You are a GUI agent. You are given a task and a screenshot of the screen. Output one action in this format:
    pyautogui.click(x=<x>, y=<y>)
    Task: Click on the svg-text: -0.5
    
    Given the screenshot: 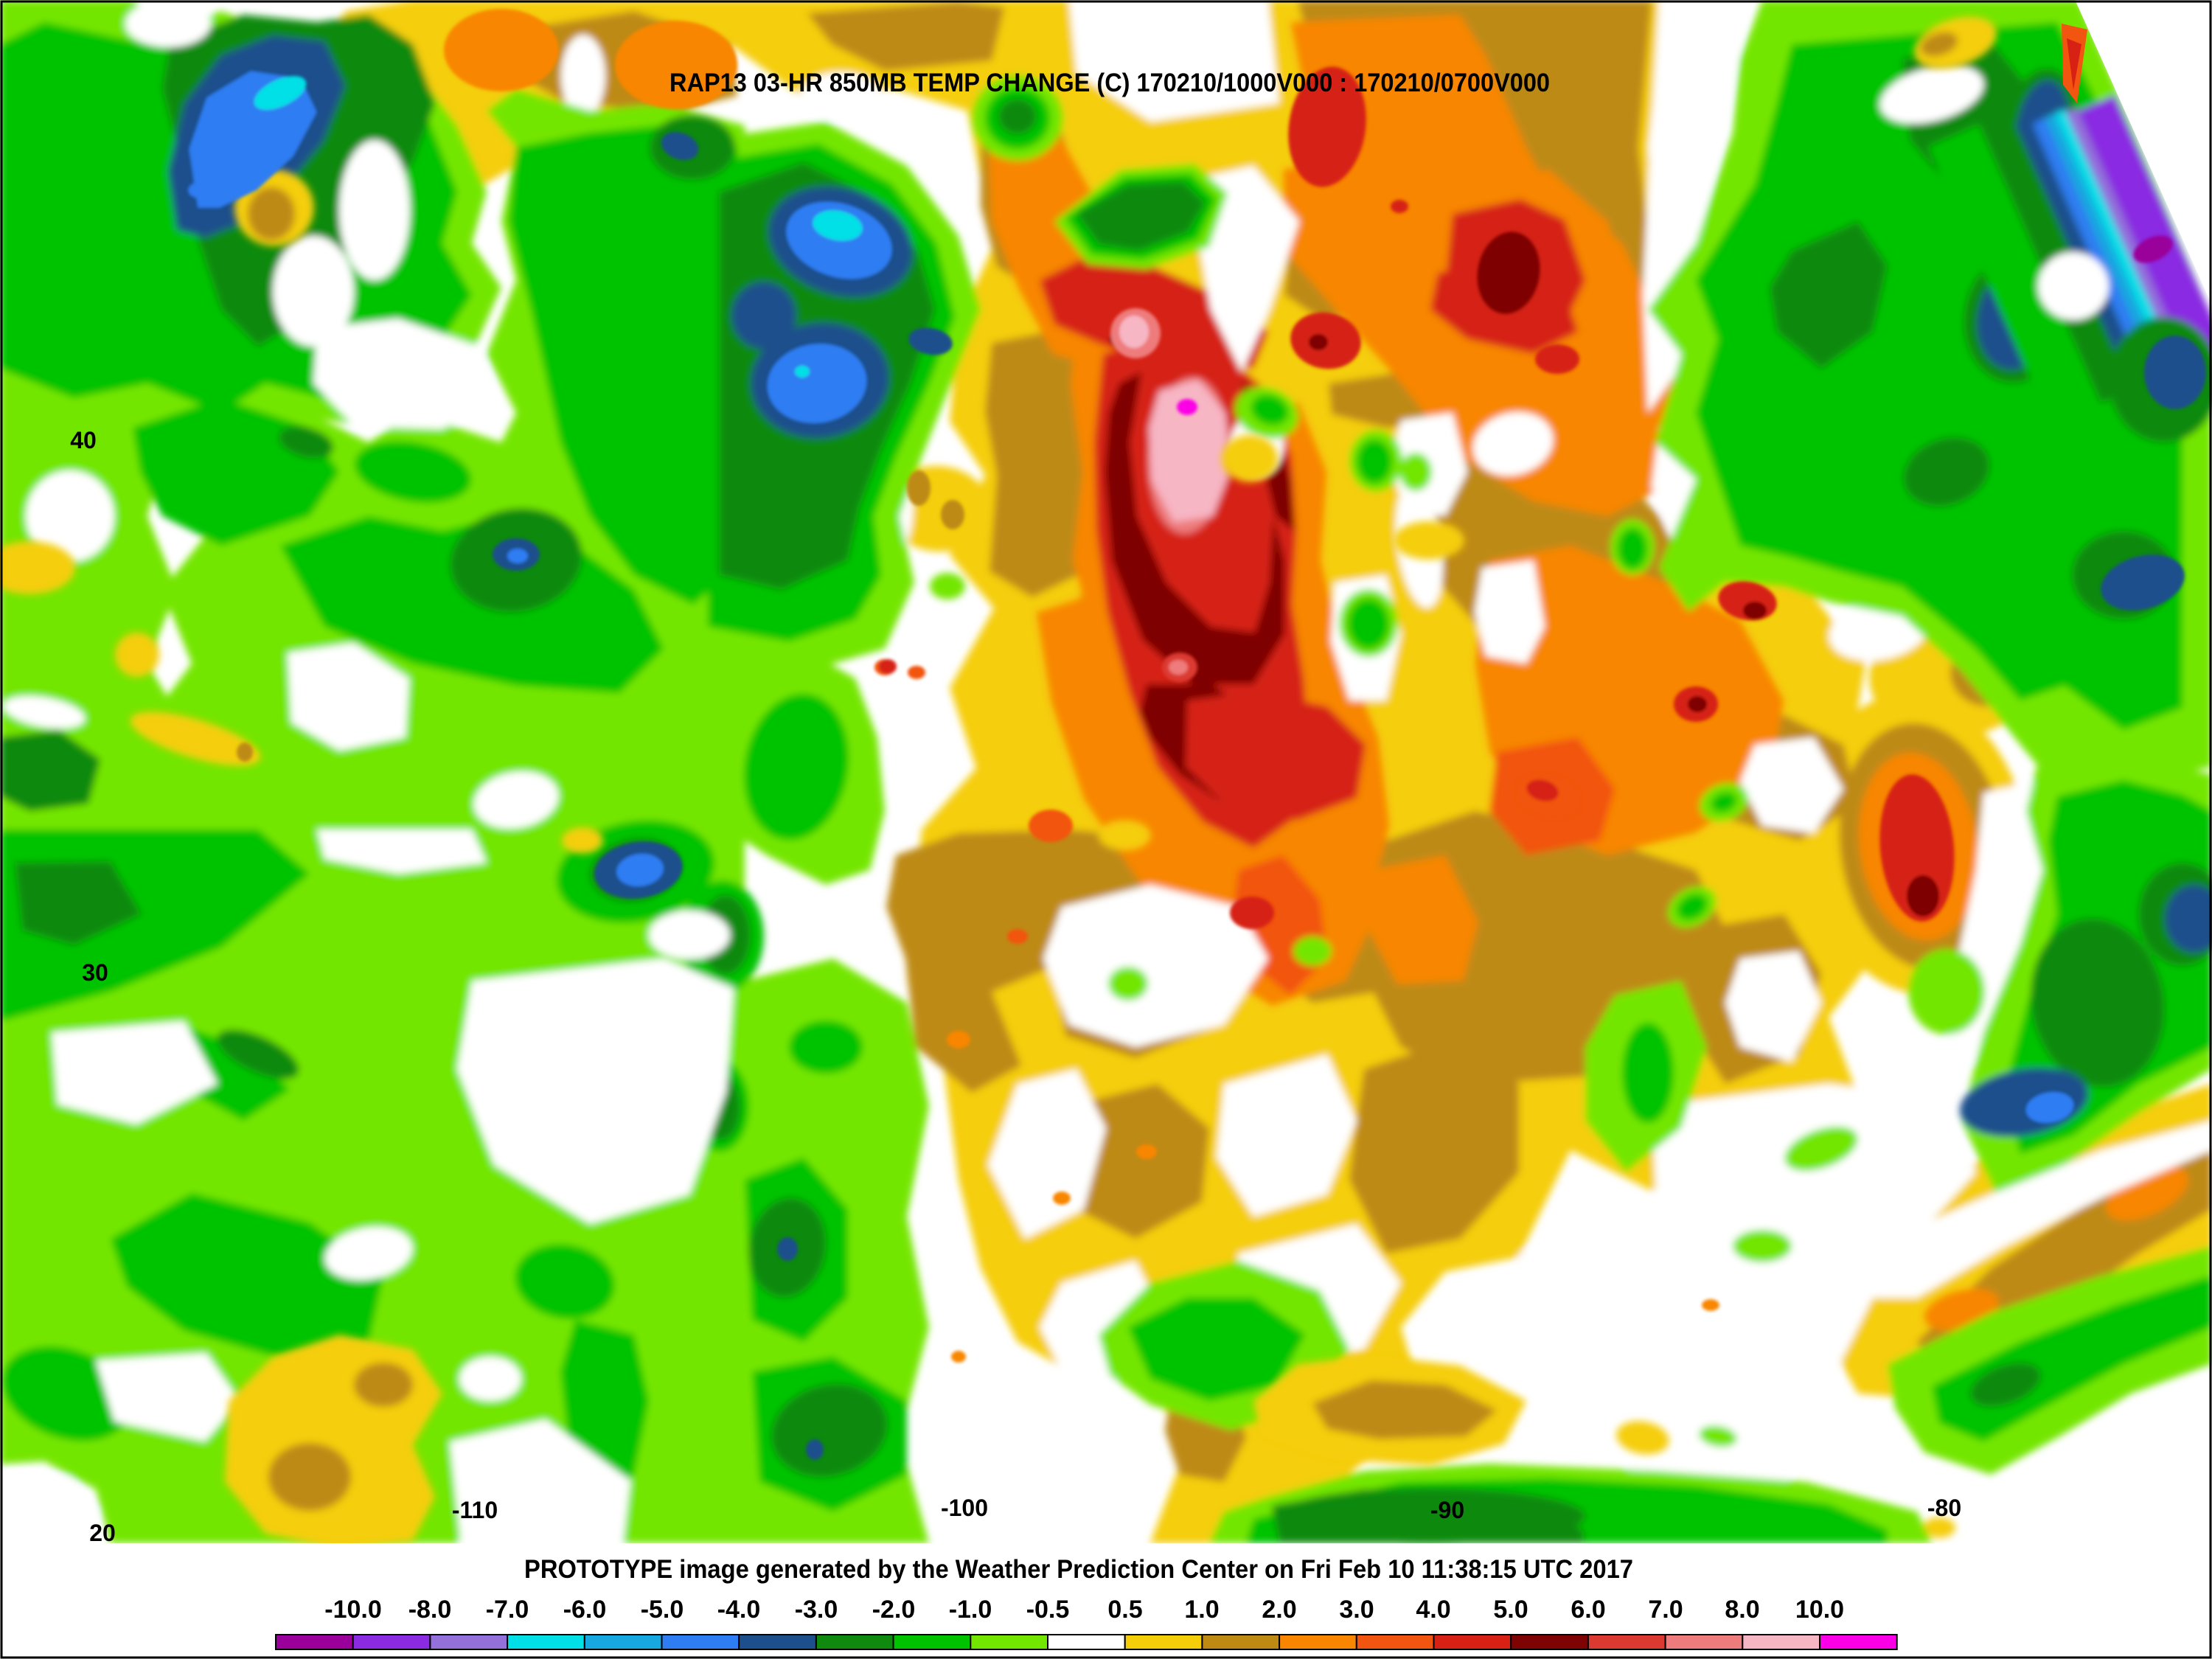 What is the action you would take?
    pyautogui.click(x=1048, y=1610)
    